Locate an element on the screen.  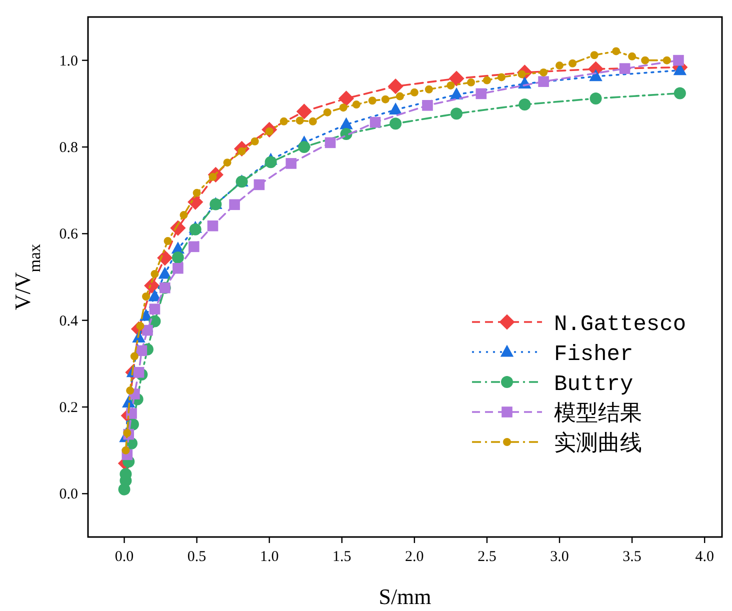
x-axis-title: S/mm is located at coordinates (405, 596).